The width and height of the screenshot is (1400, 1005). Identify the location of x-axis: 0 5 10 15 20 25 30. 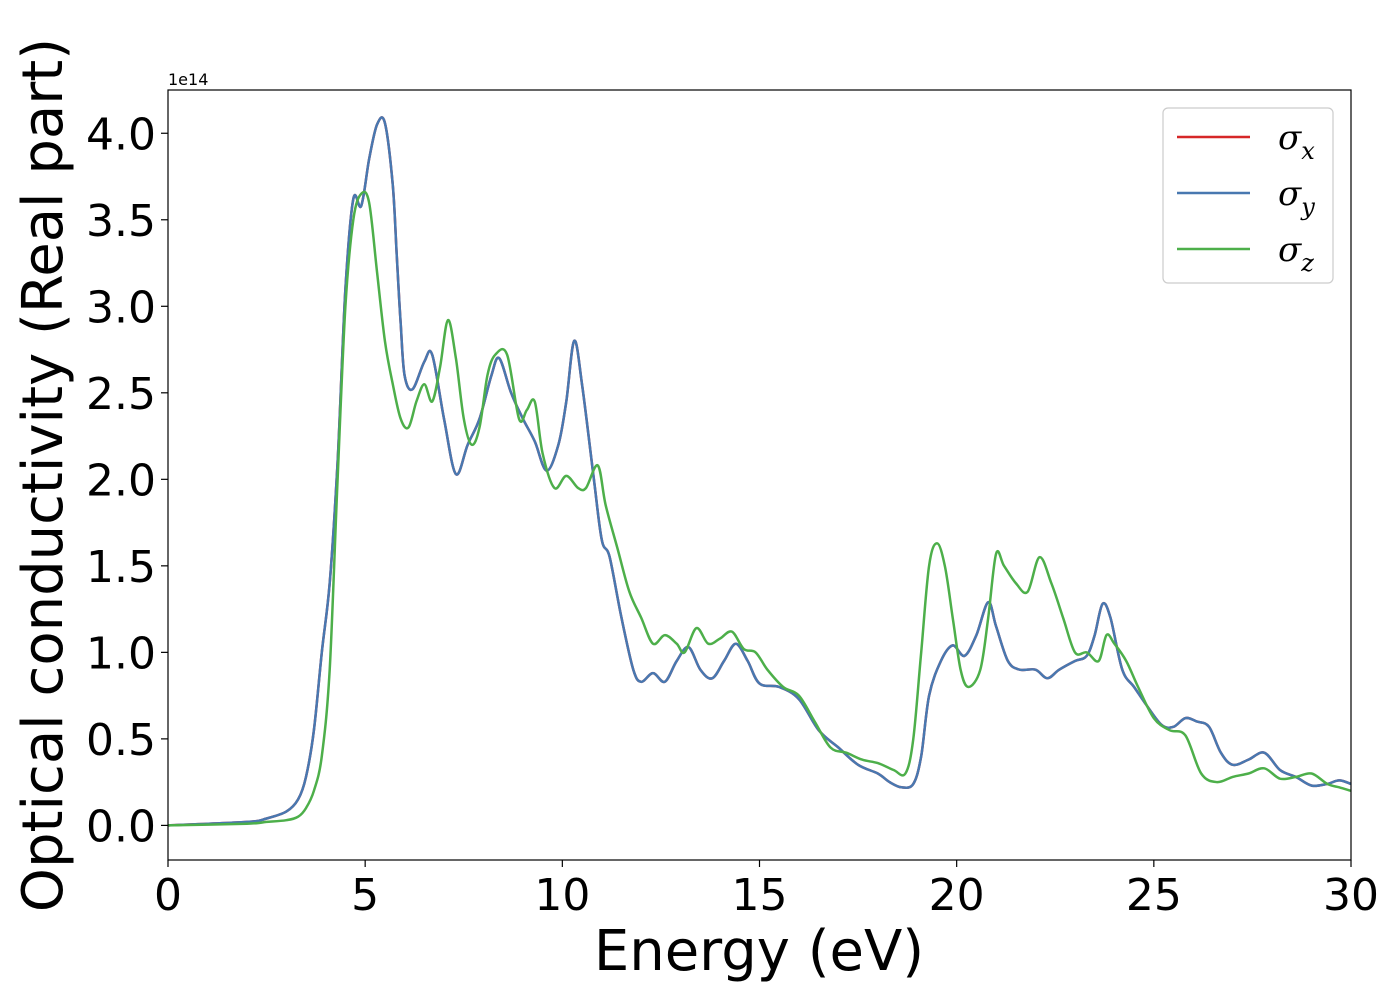
(766, 890).